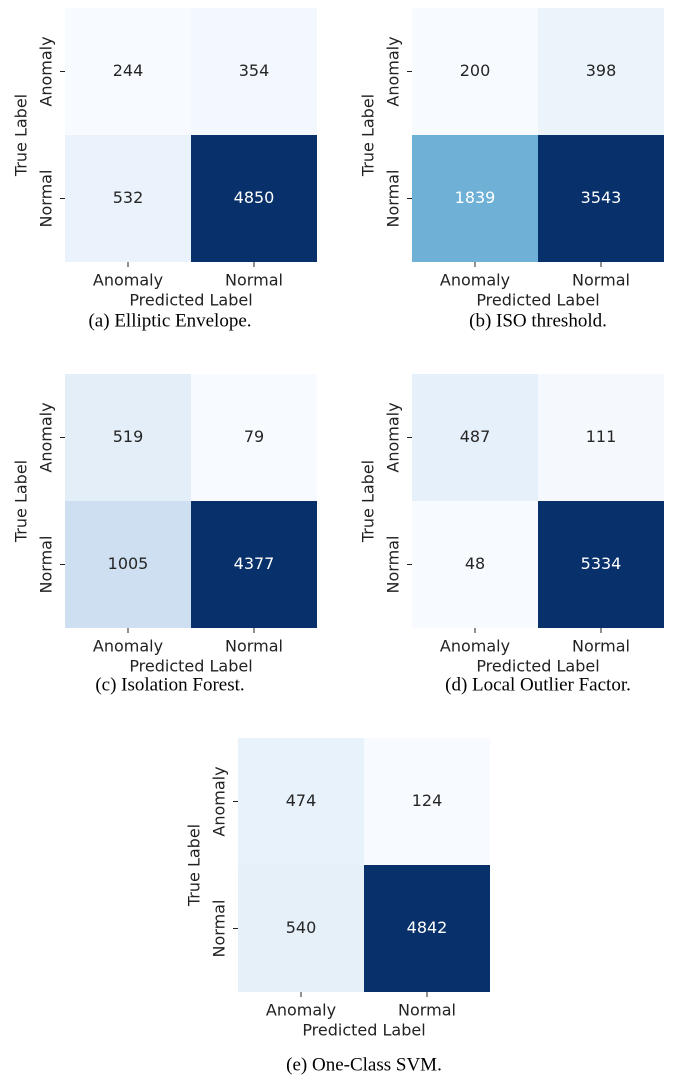 The image size is (678, 1091). What do you see at coordinates (169, 320) in the screenshot?
I see `caption: (a) Elliptic Envelope.` at bounding box center [169, 320].